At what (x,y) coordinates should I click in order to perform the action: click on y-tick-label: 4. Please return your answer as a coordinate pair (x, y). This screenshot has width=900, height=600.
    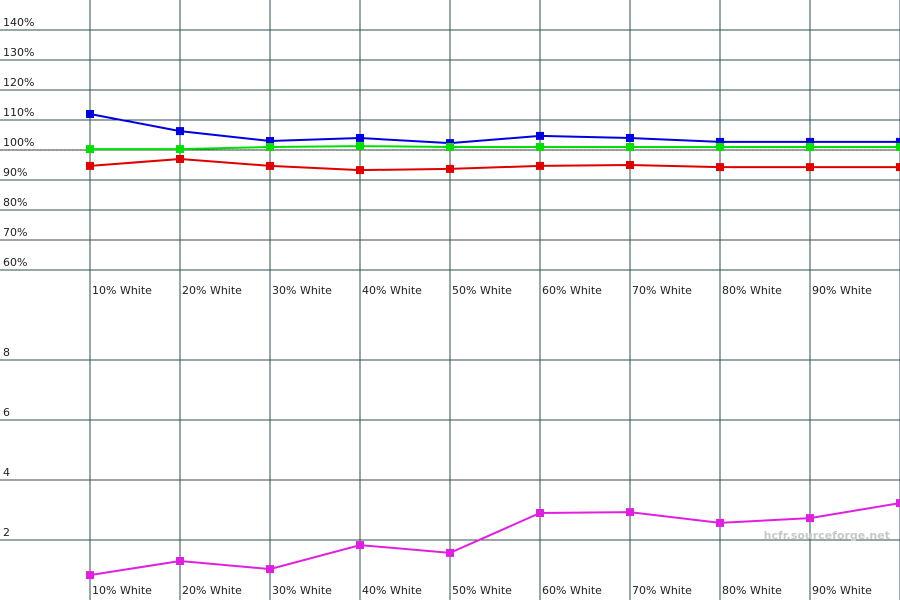
    Looking at the image, I should click on (6, 472).